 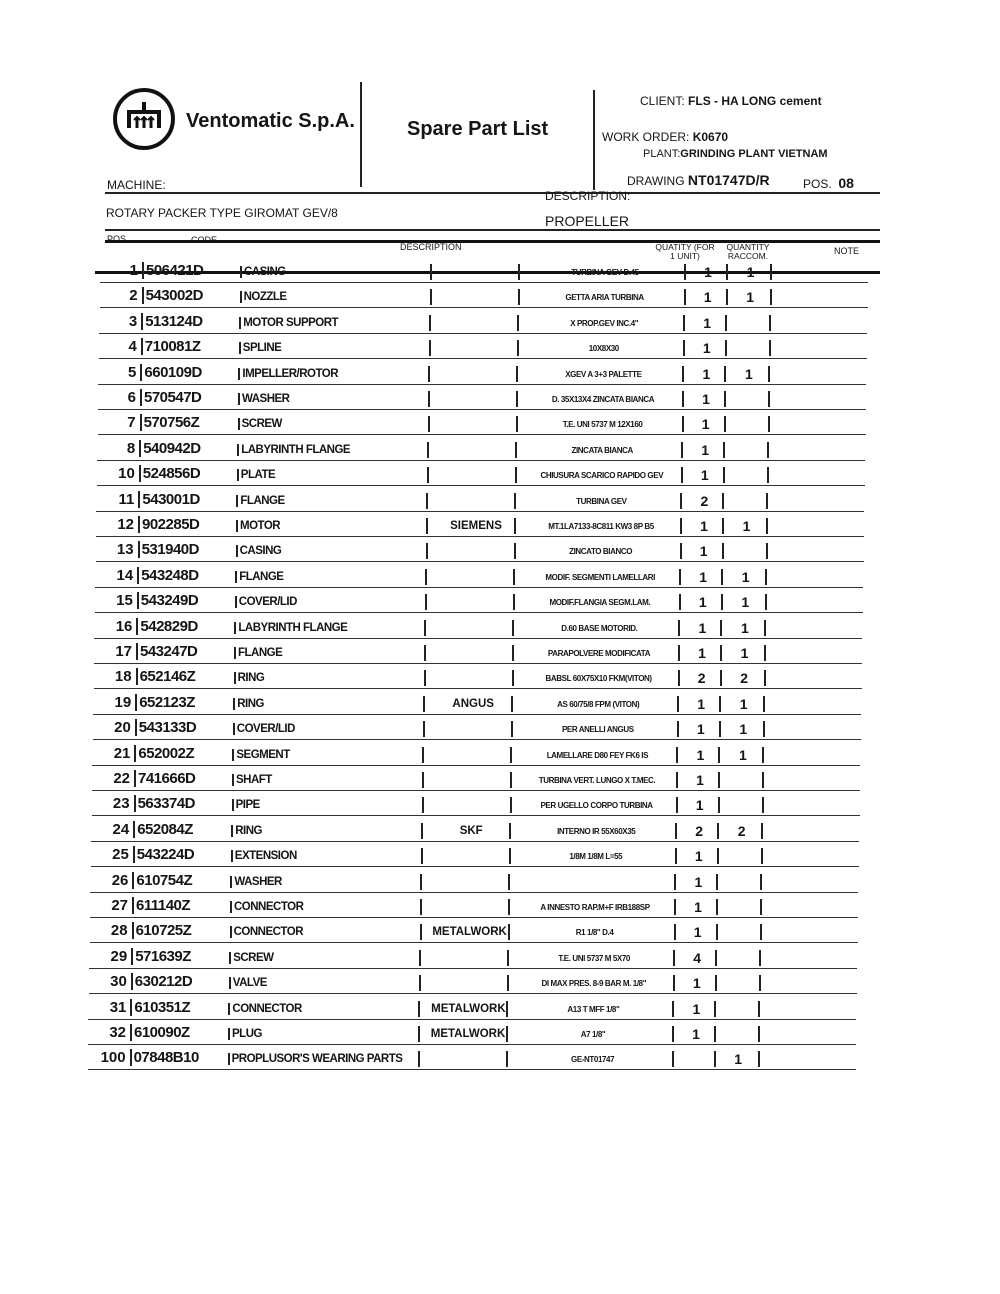 I want to click on part-code: 570547D, so click(x=171, y=397).